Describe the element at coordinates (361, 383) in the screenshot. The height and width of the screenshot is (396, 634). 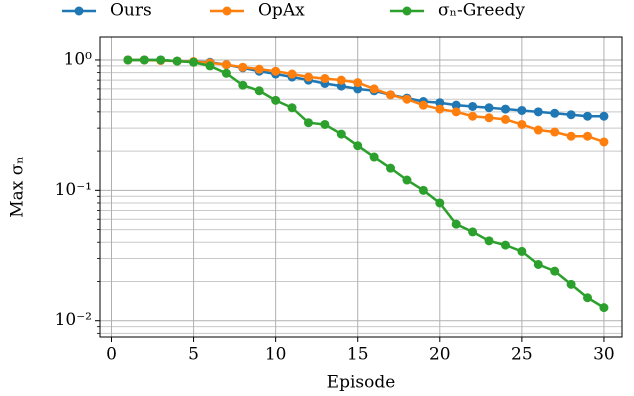
I see `x-axis-label: Episode` at that location.